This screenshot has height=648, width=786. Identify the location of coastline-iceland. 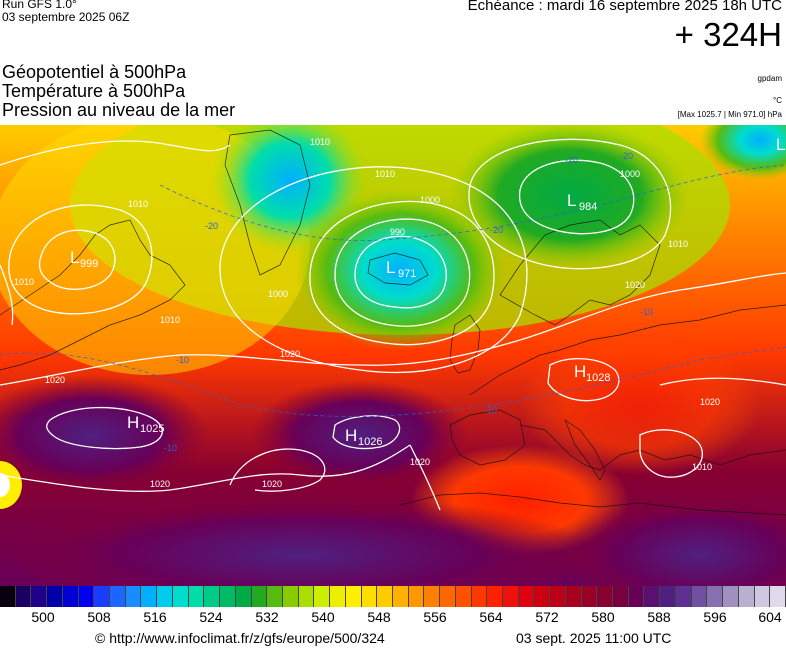
(398, 269).